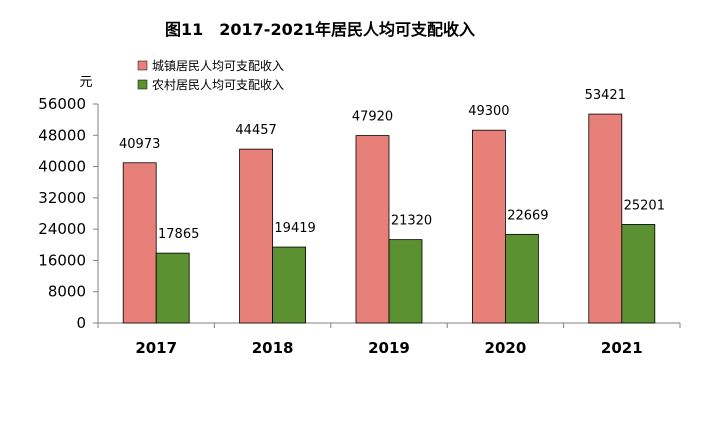 This screenshot has width=720, height=422. I want to click on x-tick-label: 2020, so click(506, 348).